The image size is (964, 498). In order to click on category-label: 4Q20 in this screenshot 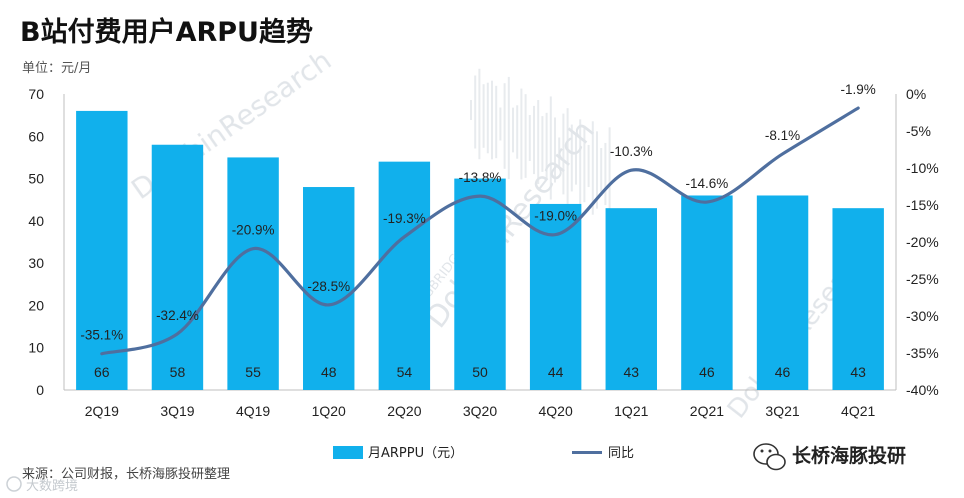, I will do `click(556, 411)`.